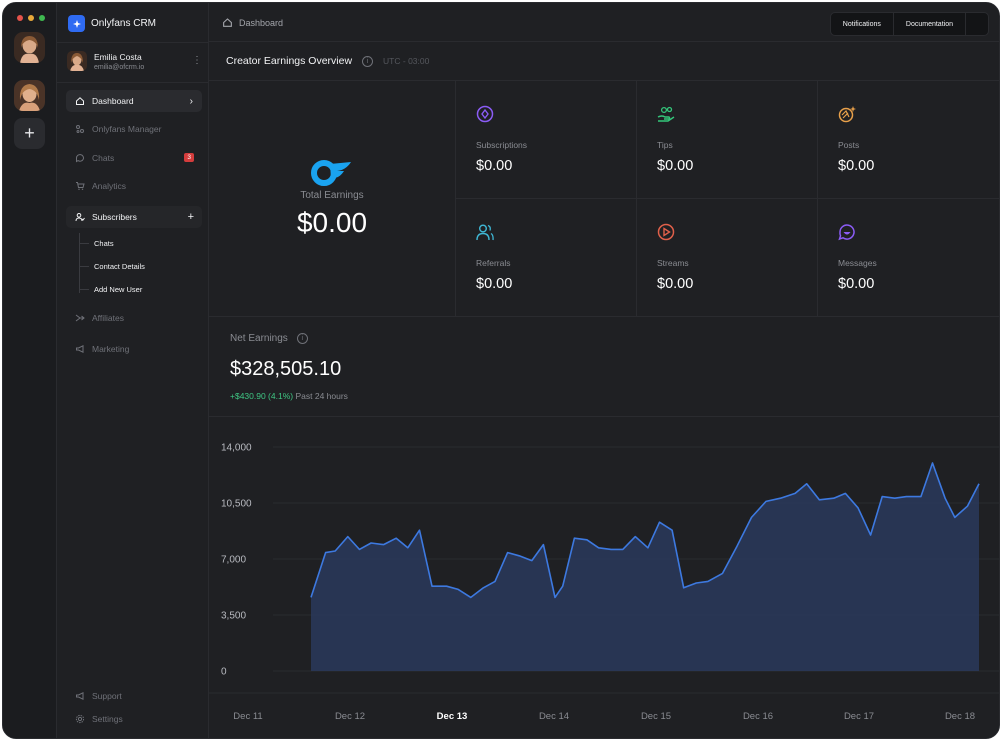 The height and width of the screenshot is (741, 1002). What do you see at coordinates (332, 222) in the screenshot?
I see `total-earnings-value: $0.00` at bounding box center [332, 222].